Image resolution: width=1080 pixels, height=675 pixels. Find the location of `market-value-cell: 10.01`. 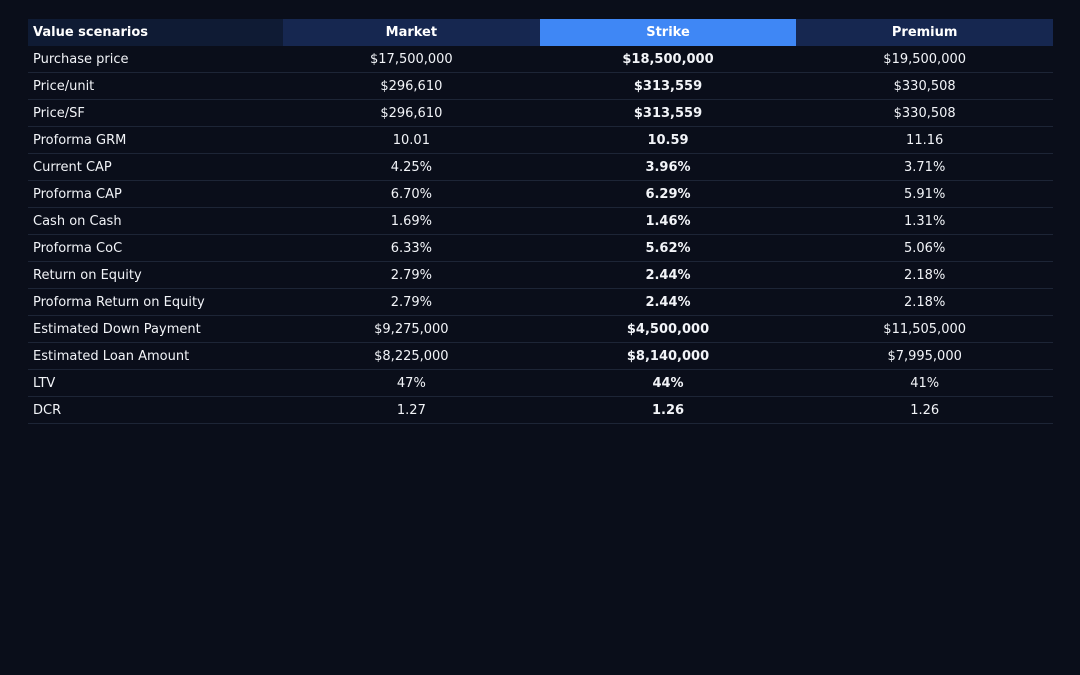

market-value-cell: 10.01 is located at coordinates (411, 140).